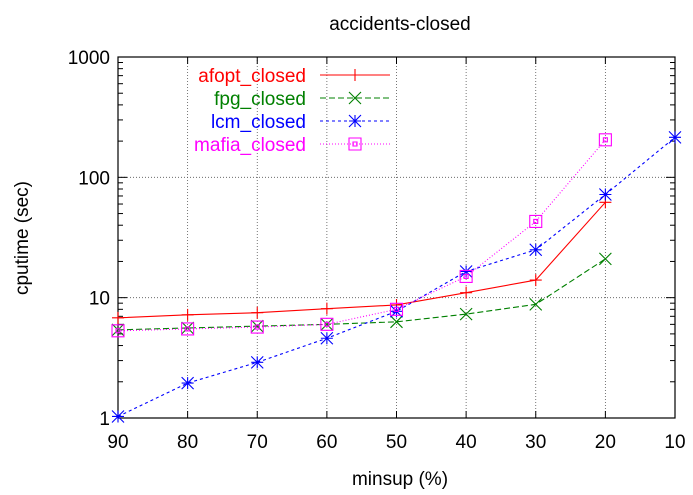  I want to click on legend-label: fpg_closed, so click(260, 99).